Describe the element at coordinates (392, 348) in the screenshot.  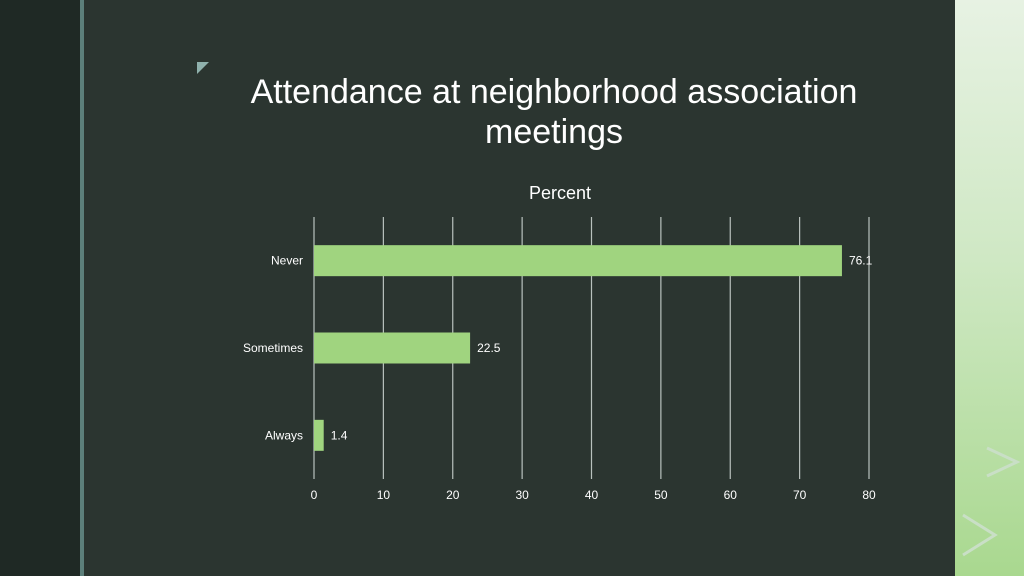
I see `bar-sometimes` at that location.